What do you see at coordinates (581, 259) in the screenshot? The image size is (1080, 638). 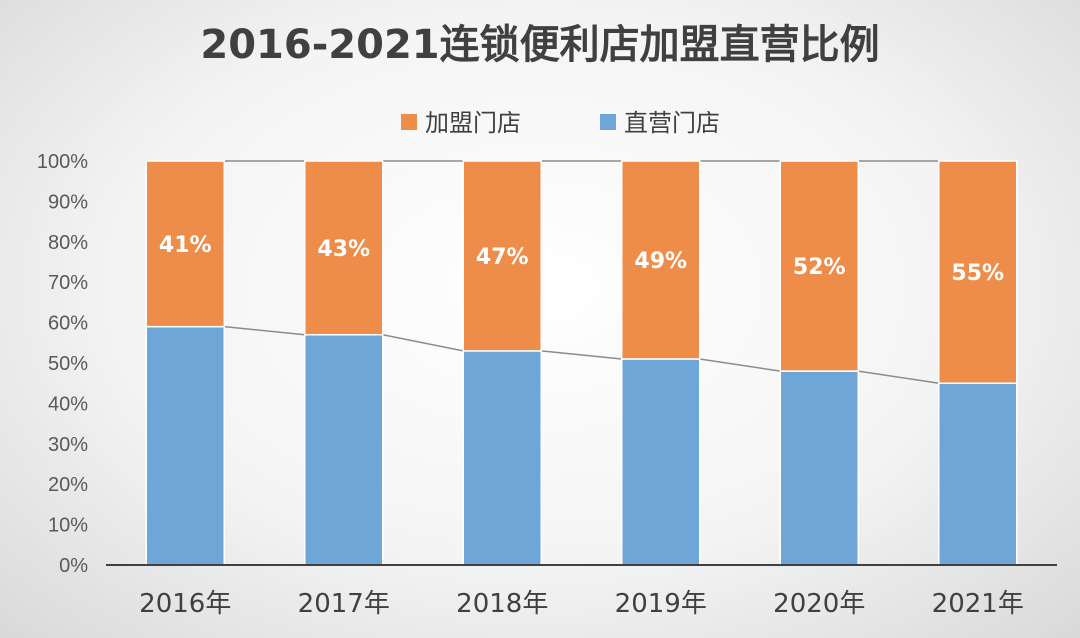 I see `data-labels: 41% 43% 47% 49% 52% 55%` at bounding box center [581, 259].